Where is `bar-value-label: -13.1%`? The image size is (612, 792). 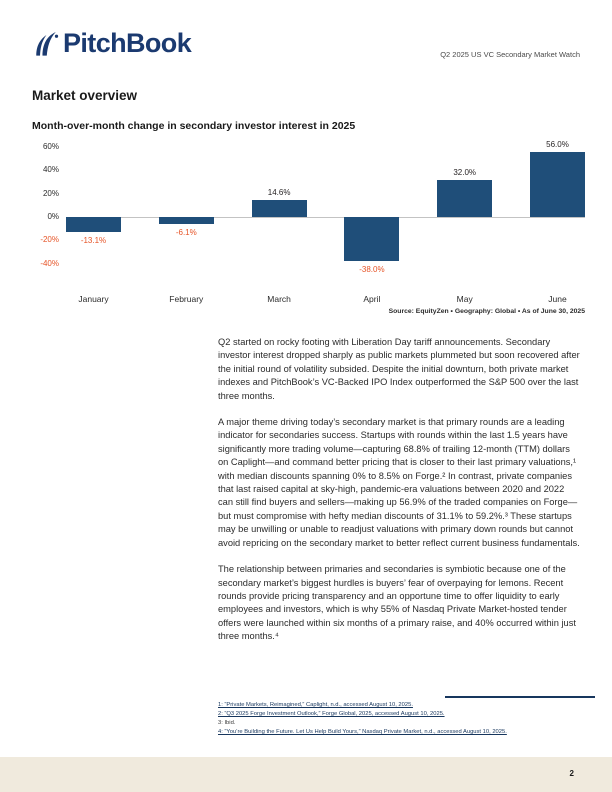 bar-value-label: -13.1% is located at coordinates (93, 241).